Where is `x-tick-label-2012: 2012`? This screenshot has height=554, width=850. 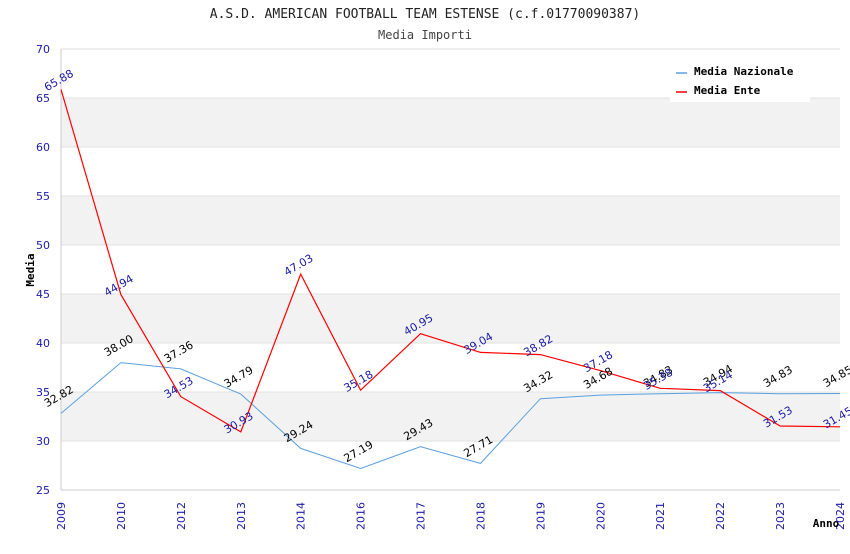
x-tick-label-2012: 2012 is located at coordinates (181, 516).